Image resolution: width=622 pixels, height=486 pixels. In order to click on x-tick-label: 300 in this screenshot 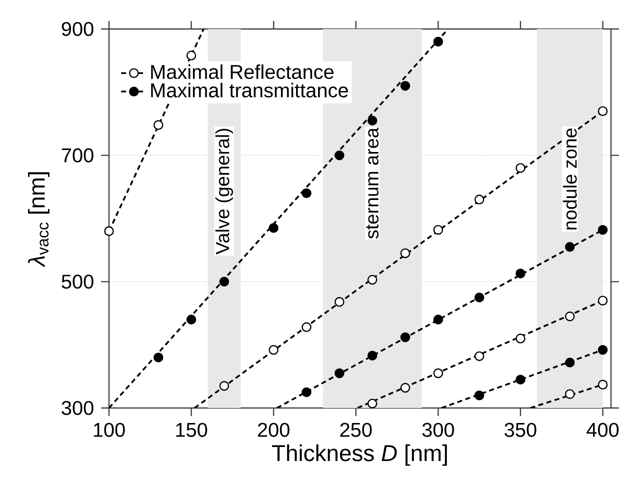, I will do `click(438, 429)`.